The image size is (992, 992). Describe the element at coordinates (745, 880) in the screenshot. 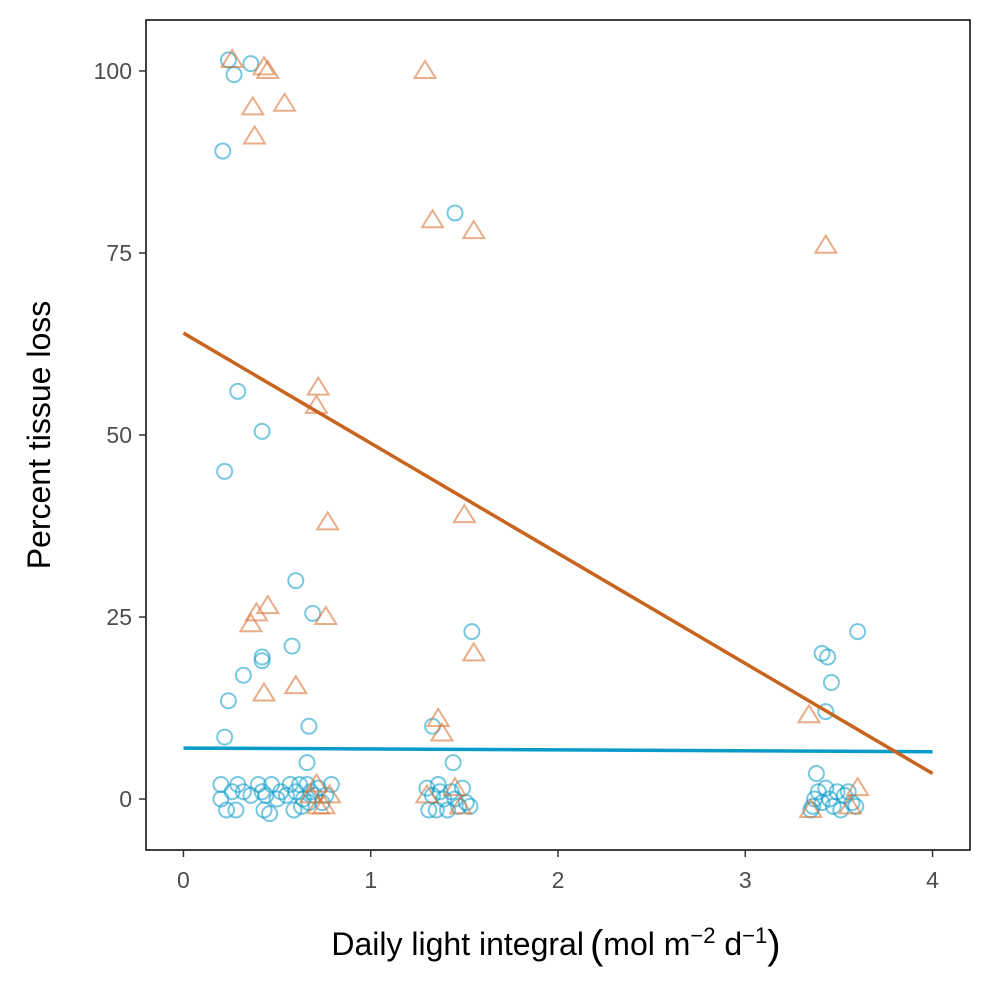

I see `x-tick-label: 3` at that location.